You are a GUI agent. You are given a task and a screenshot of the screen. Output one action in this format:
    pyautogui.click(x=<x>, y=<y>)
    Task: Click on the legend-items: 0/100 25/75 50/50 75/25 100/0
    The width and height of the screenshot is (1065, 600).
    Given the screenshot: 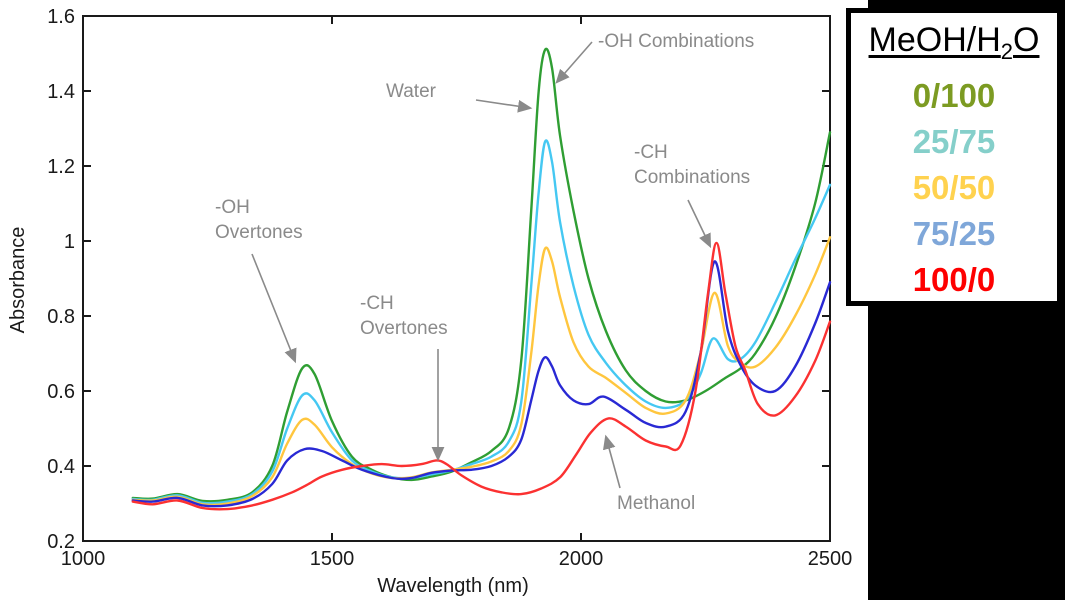 What is the action you would take?
    pyautogui.click(x=954, y=188)
    